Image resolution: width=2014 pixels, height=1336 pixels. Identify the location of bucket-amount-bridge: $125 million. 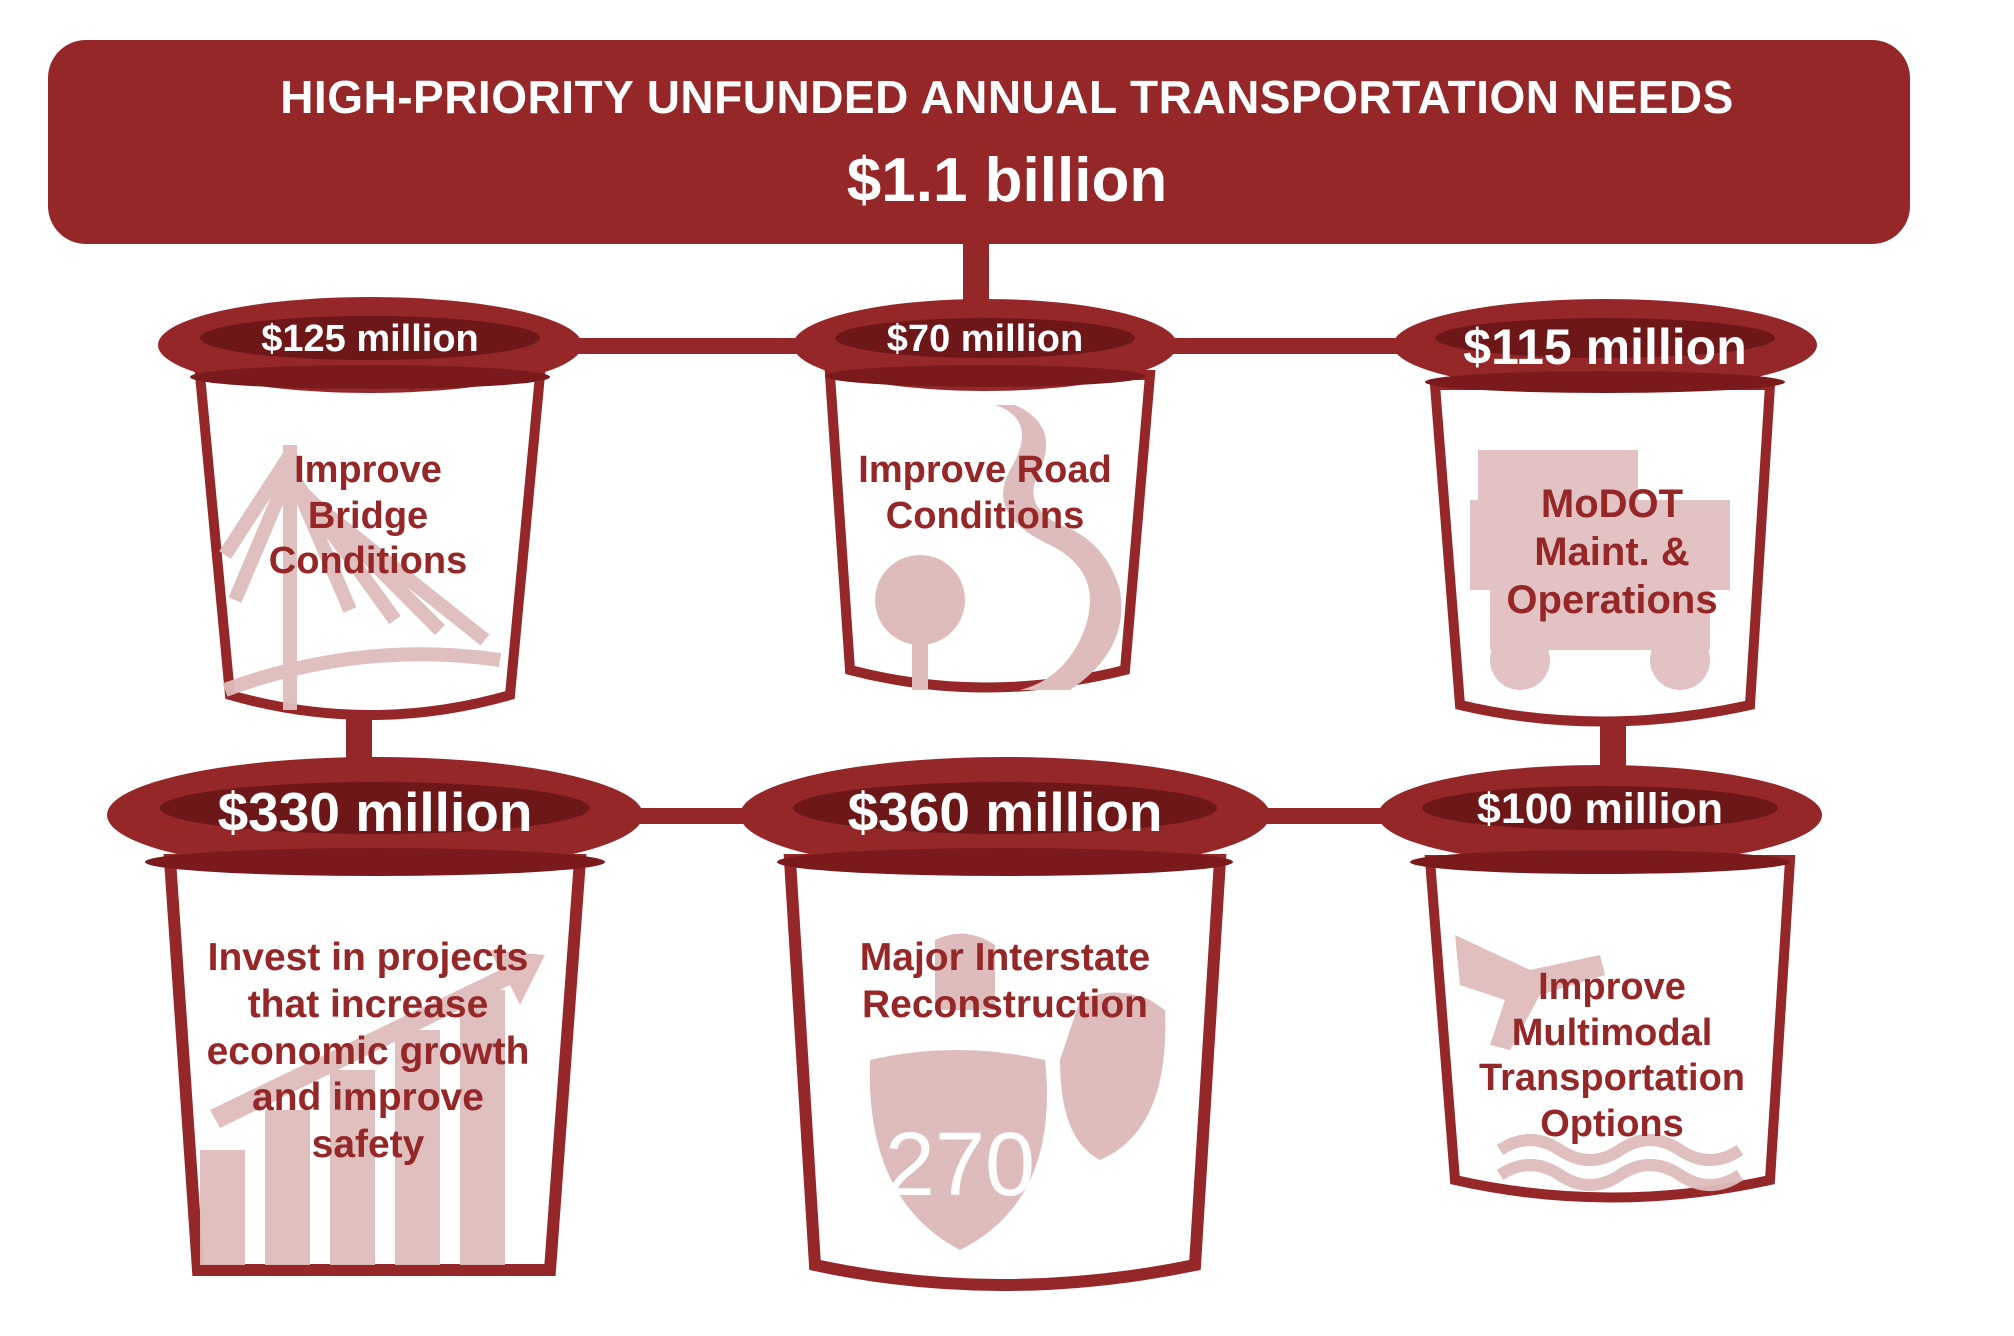
(370, 339).